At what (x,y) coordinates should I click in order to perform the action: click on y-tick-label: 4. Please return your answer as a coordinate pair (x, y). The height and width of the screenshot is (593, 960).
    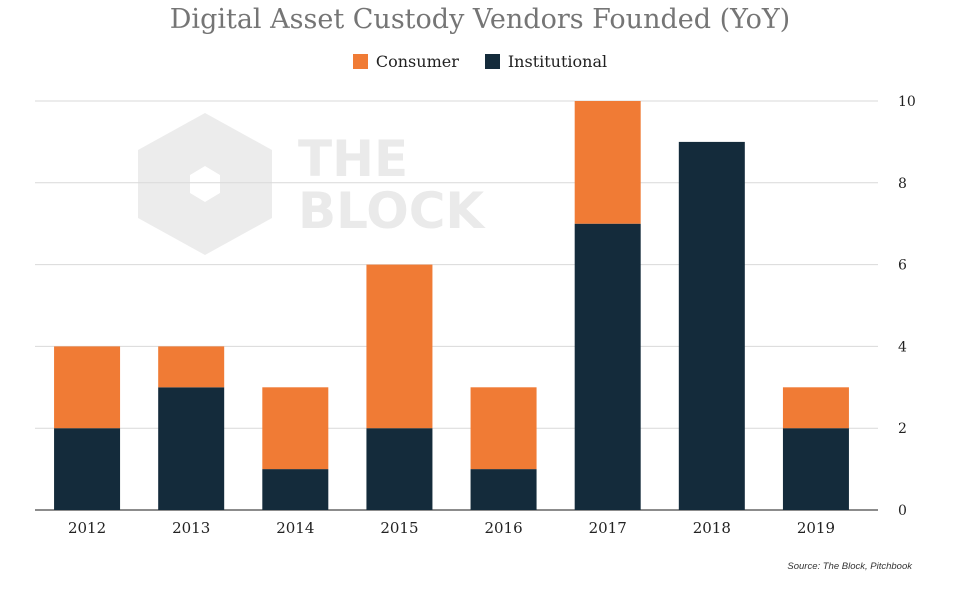
    Looking at the image, I should click on (902, 347).